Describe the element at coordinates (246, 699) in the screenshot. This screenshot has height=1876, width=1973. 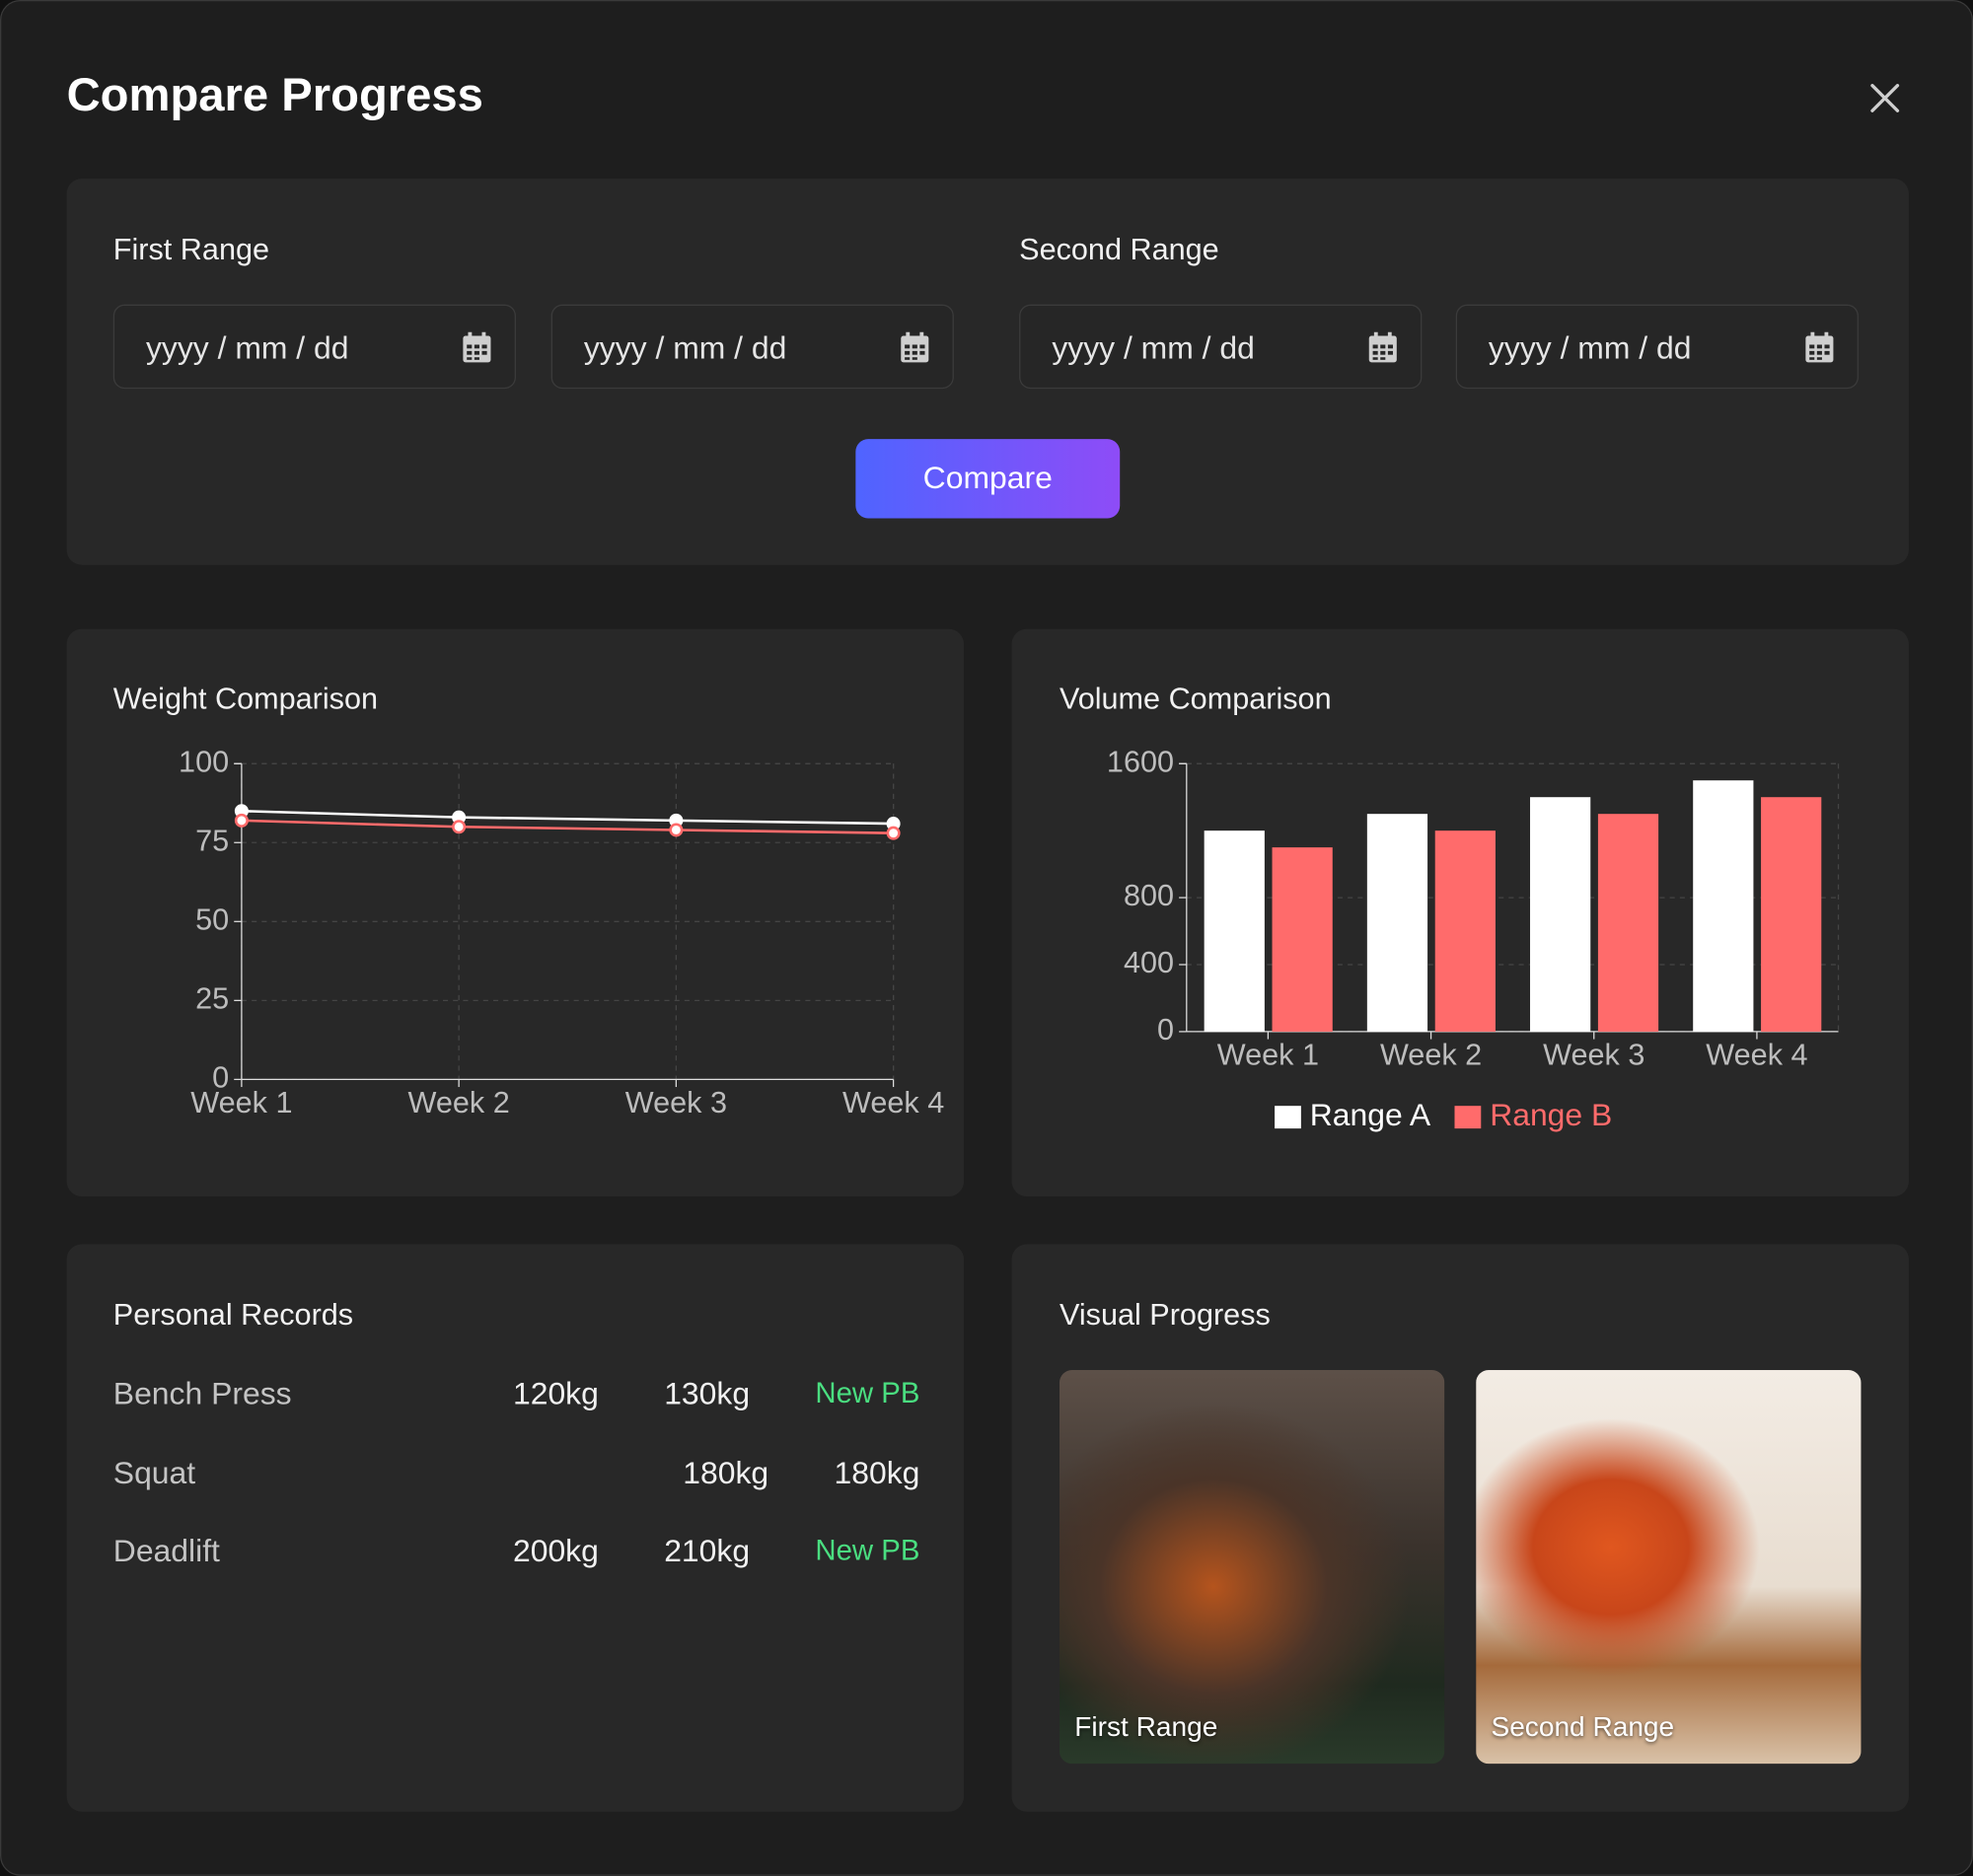
I see `chart-title: Weight Comparison` at that location.